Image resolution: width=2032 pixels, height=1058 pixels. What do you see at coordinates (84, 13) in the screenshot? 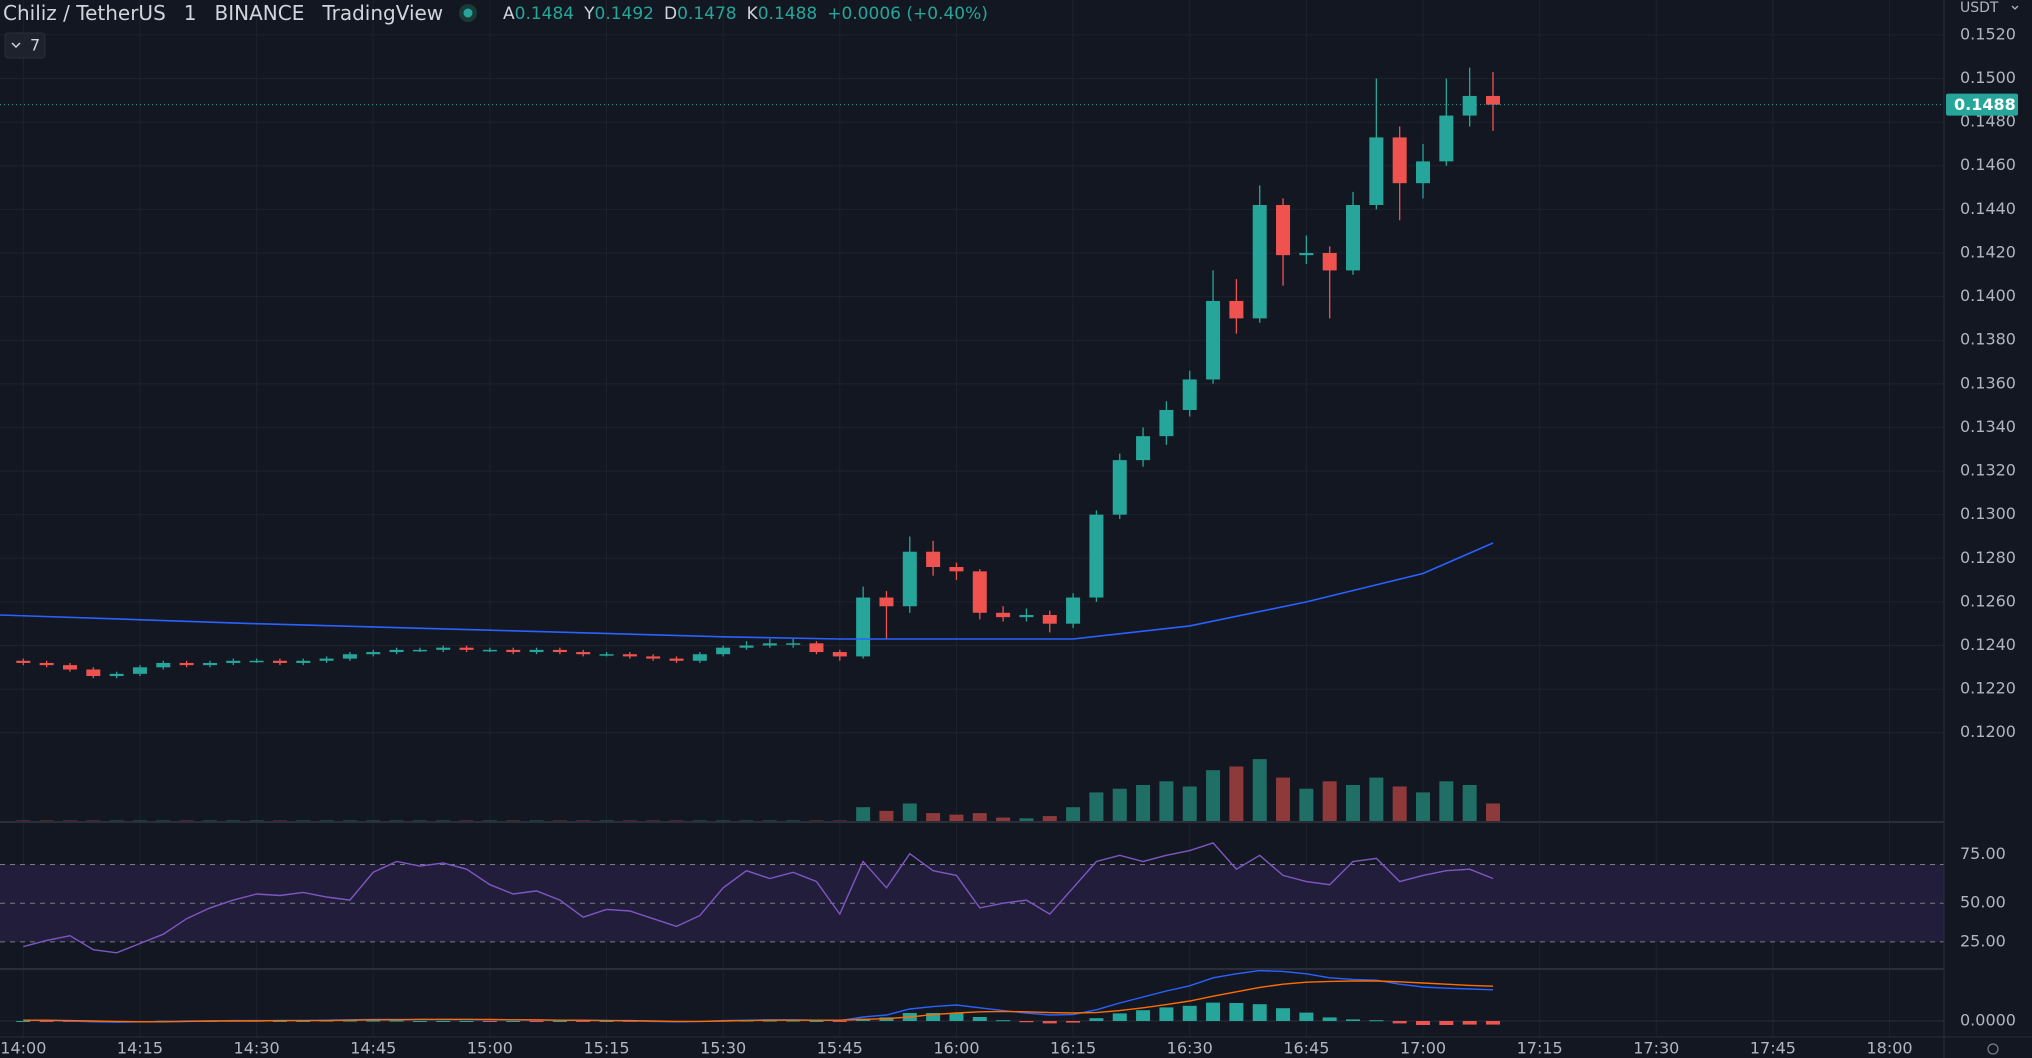
I see `header-text: Chiliz / TetherUS` at bounding box center [84, 13].